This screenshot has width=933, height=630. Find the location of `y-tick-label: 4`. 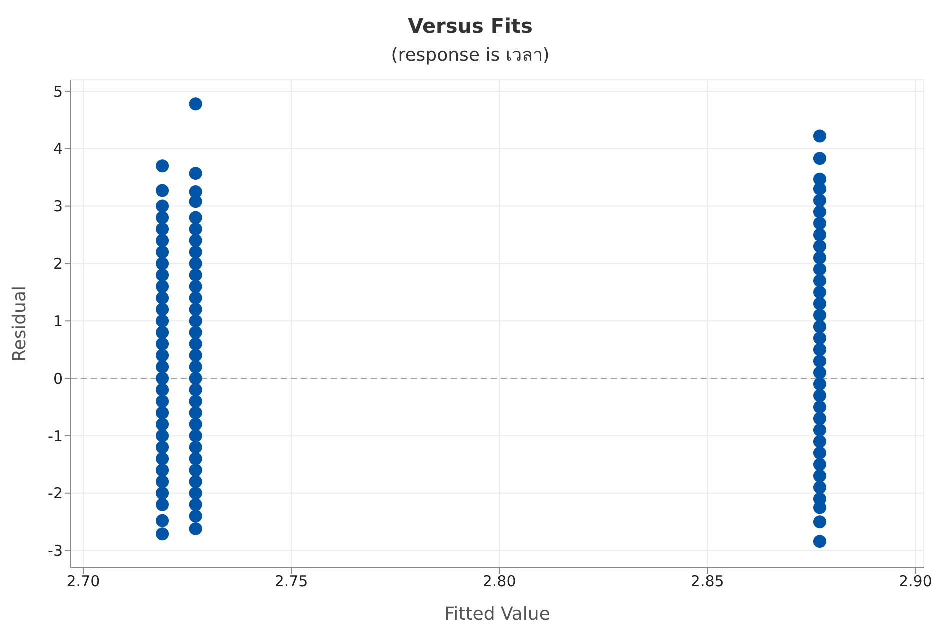

y-tick-label: 4 is located at coordinates (58, 149).